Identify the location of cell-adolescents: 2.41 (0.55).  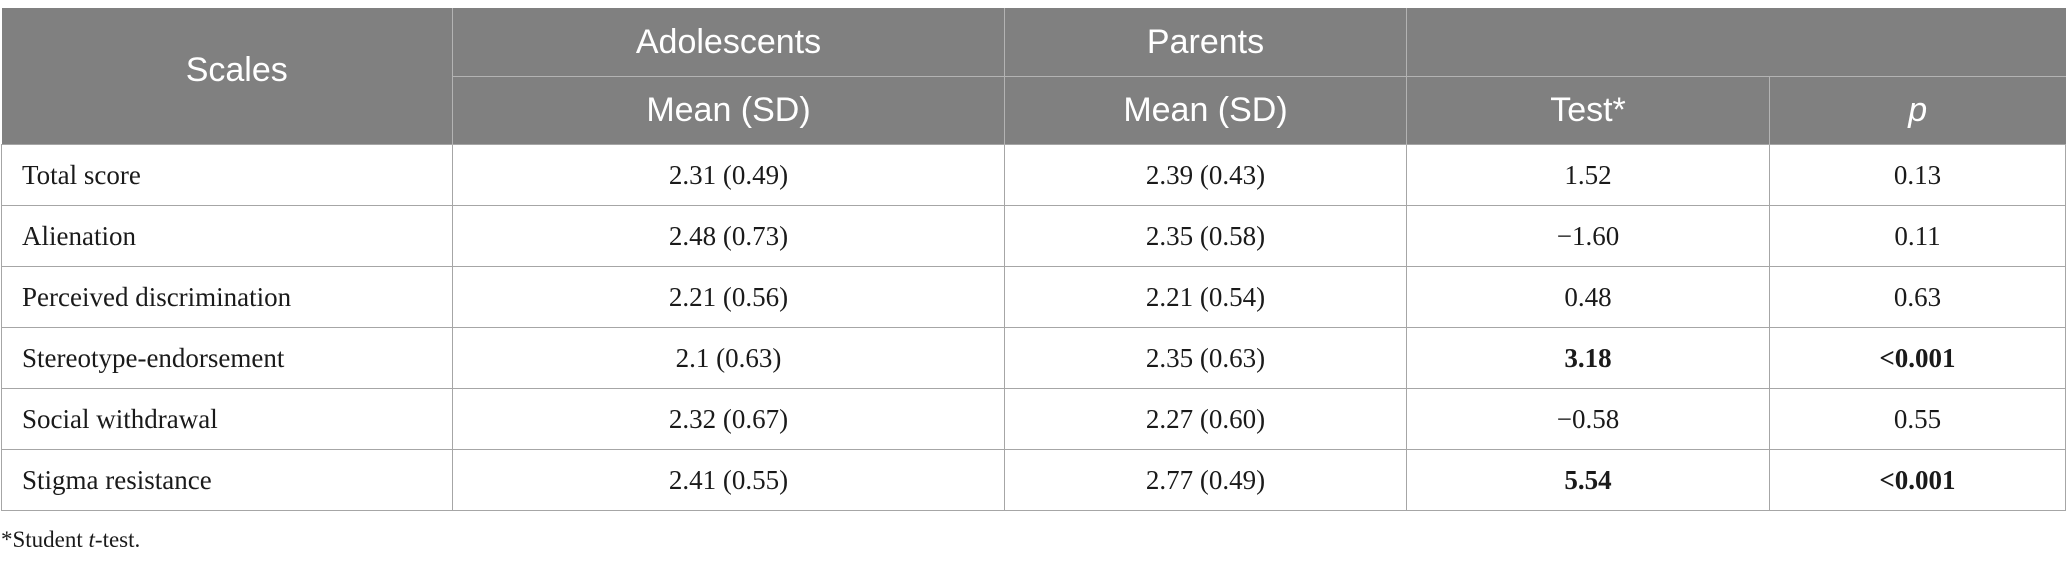
(728, 480).